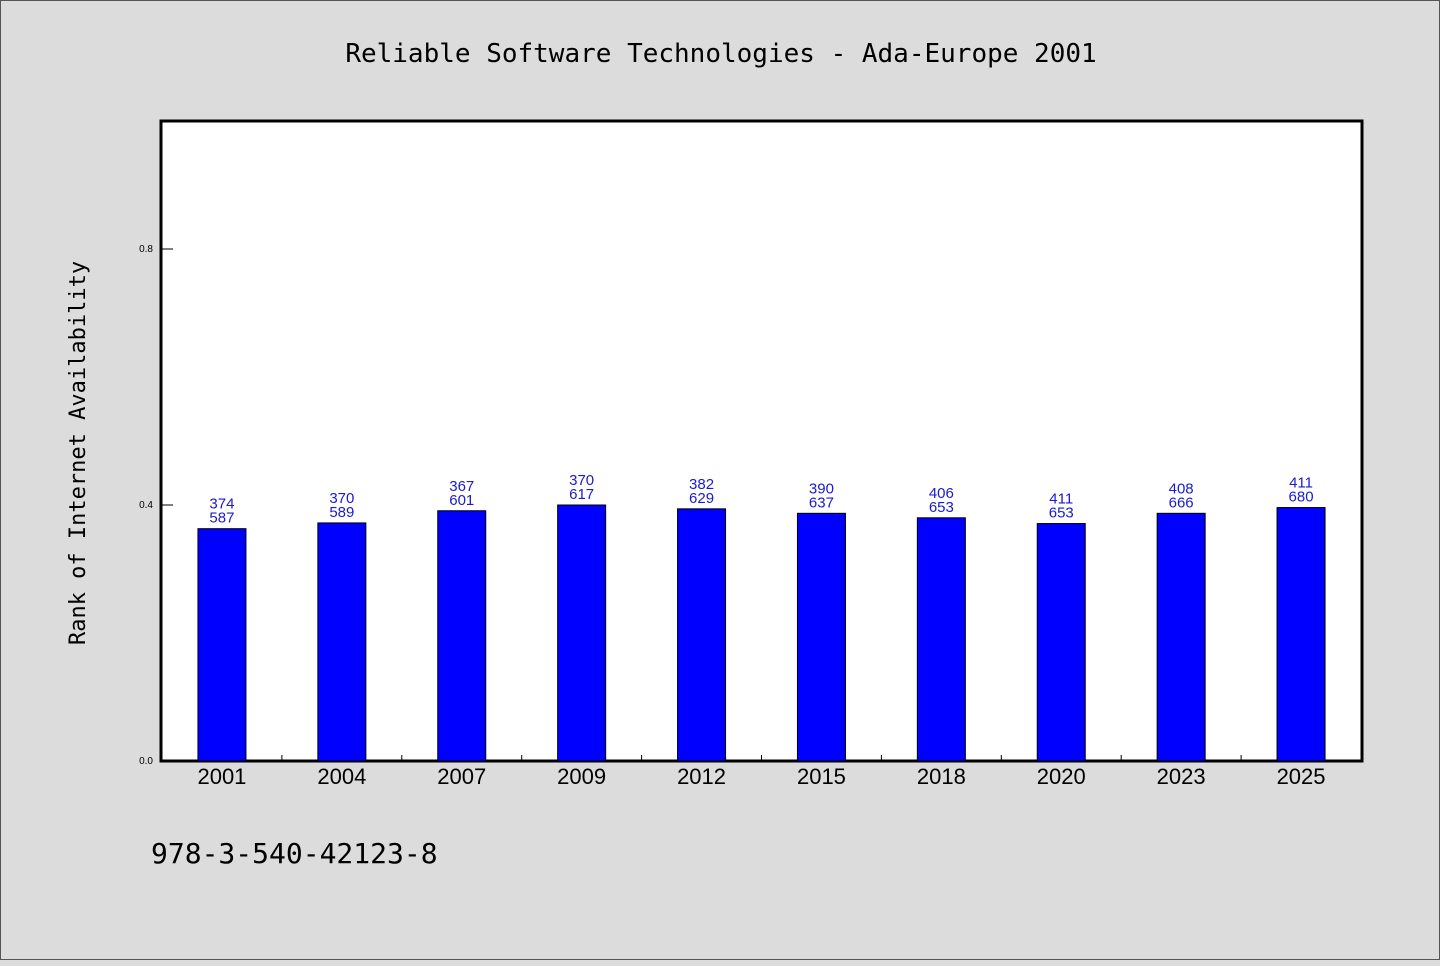  Describe the element at coordinates (78, 453) in the screenshot. I see `y-axis-label: Rank of Internet Availability` at that location.